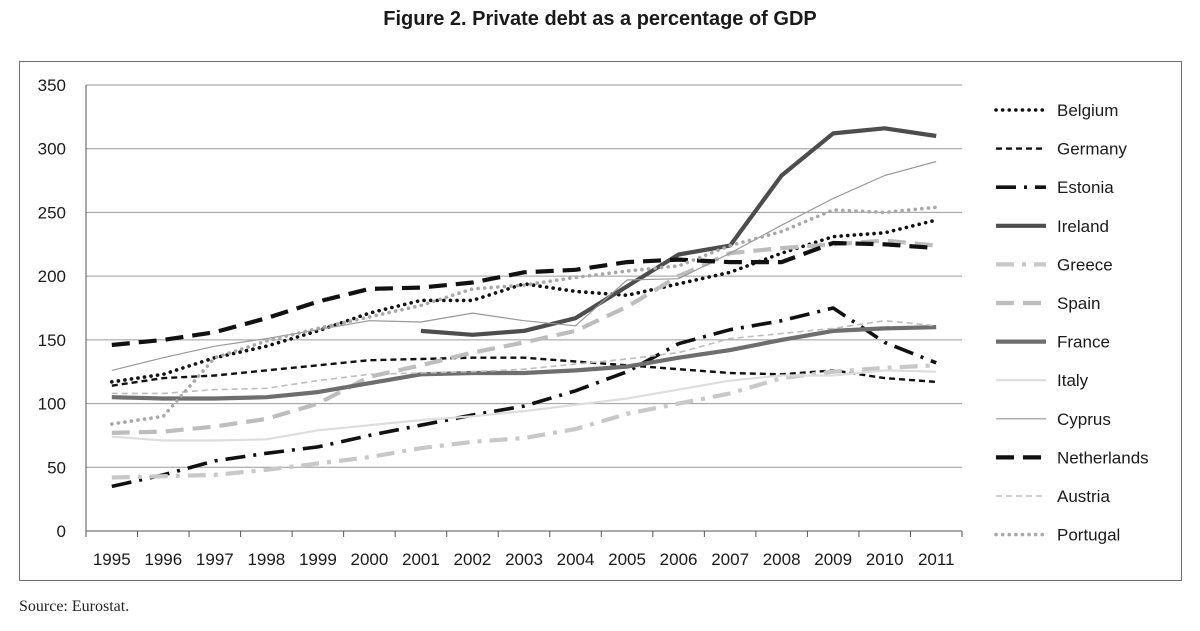  Describe the element at coordinates (1085, 187) in the screenshot. I see `legend-label-estonia: Estonia` at that location.